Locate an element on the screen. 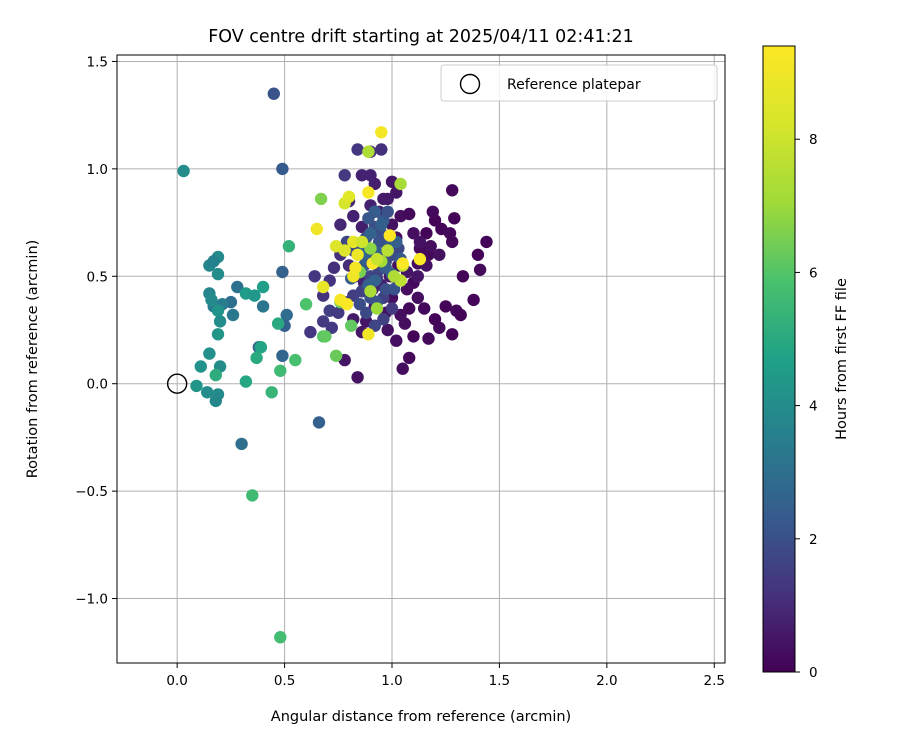  reference-point-marker is located at coordinates (177, 383).